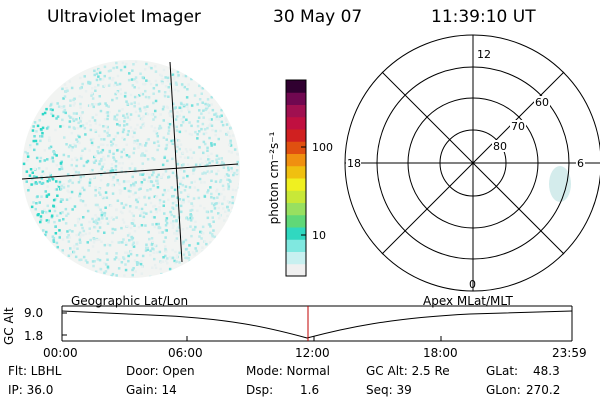  I want to click on mlt-label-18: 18, so click(354, 163).